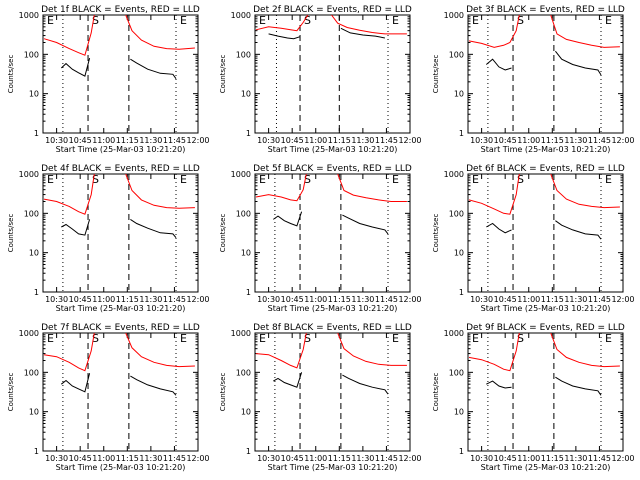 The width and height of the screenshot is (640, 480). Describe the element at coordinates (95, 179) in the screenshot. I see `marker-letter: S` at that location.